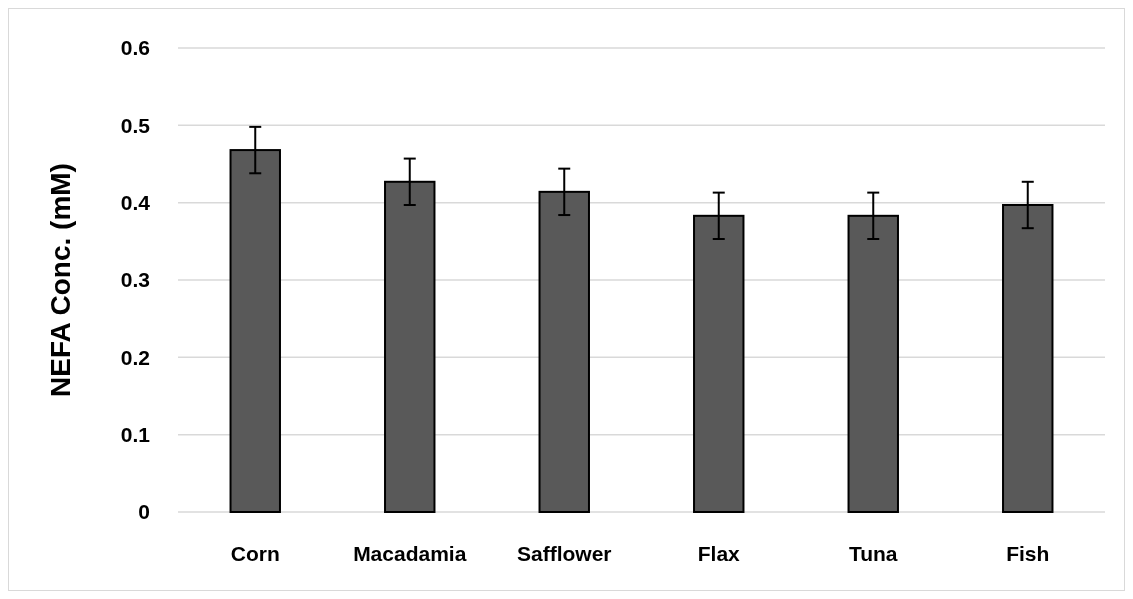  Describe the element at coordinates (135, 280) in the screenshot. I see `y-tick-label: 0.3` at that location.